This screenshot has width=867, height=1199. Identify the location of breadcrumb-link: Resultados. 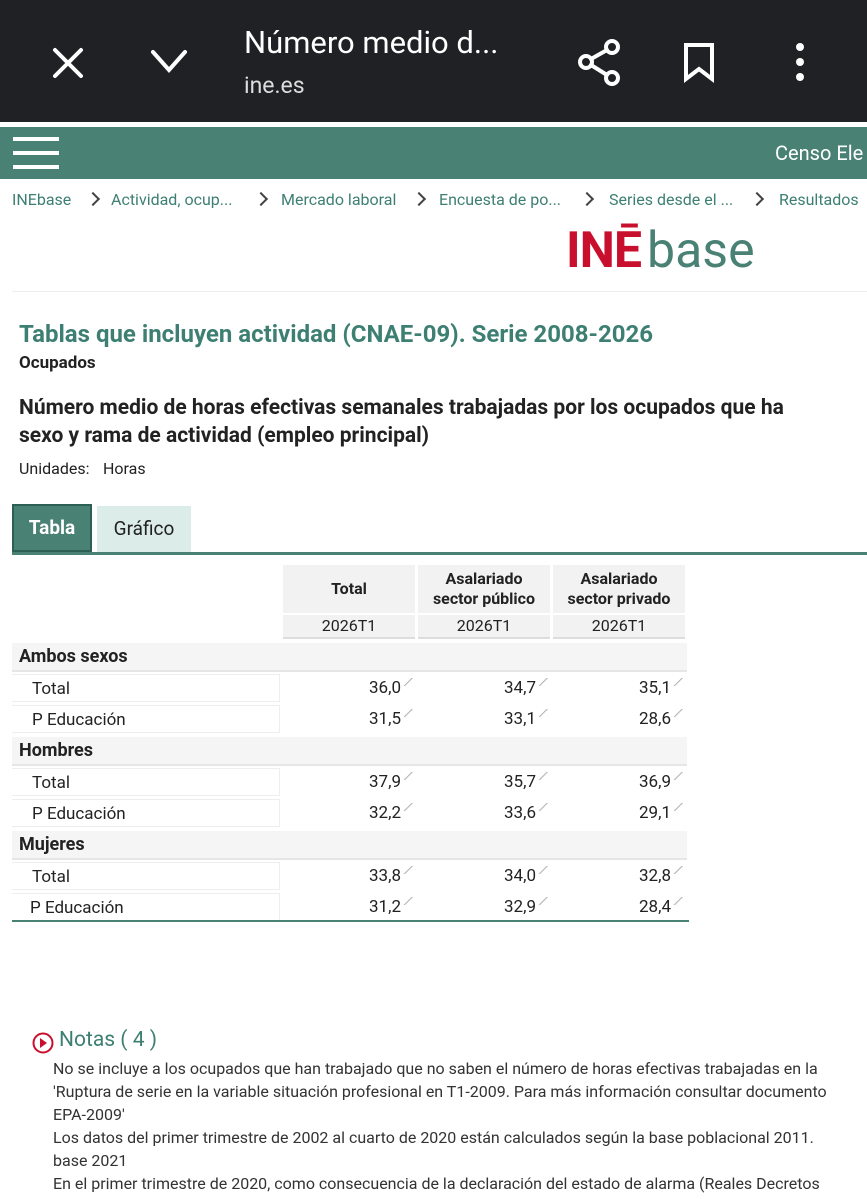
(819, 199).